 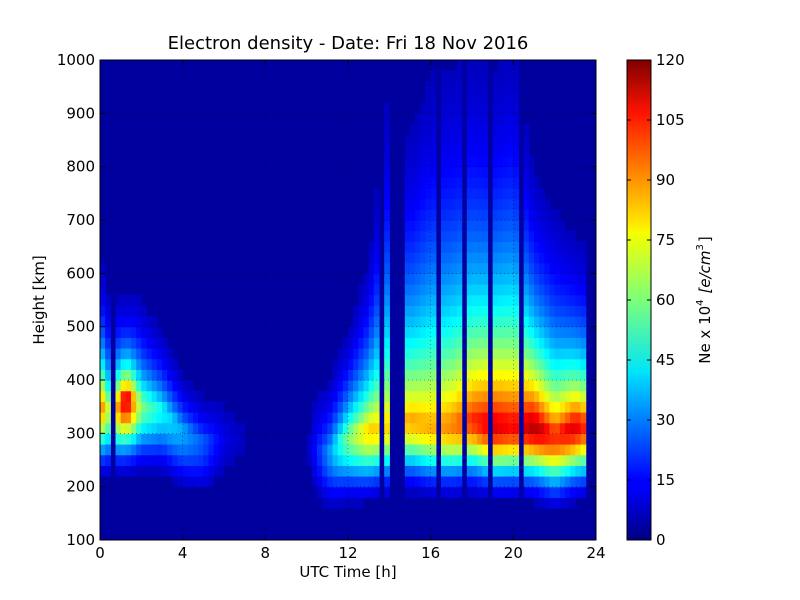 I want to click on colorbar-label-exponent: 4, so click(x=700, y=302).